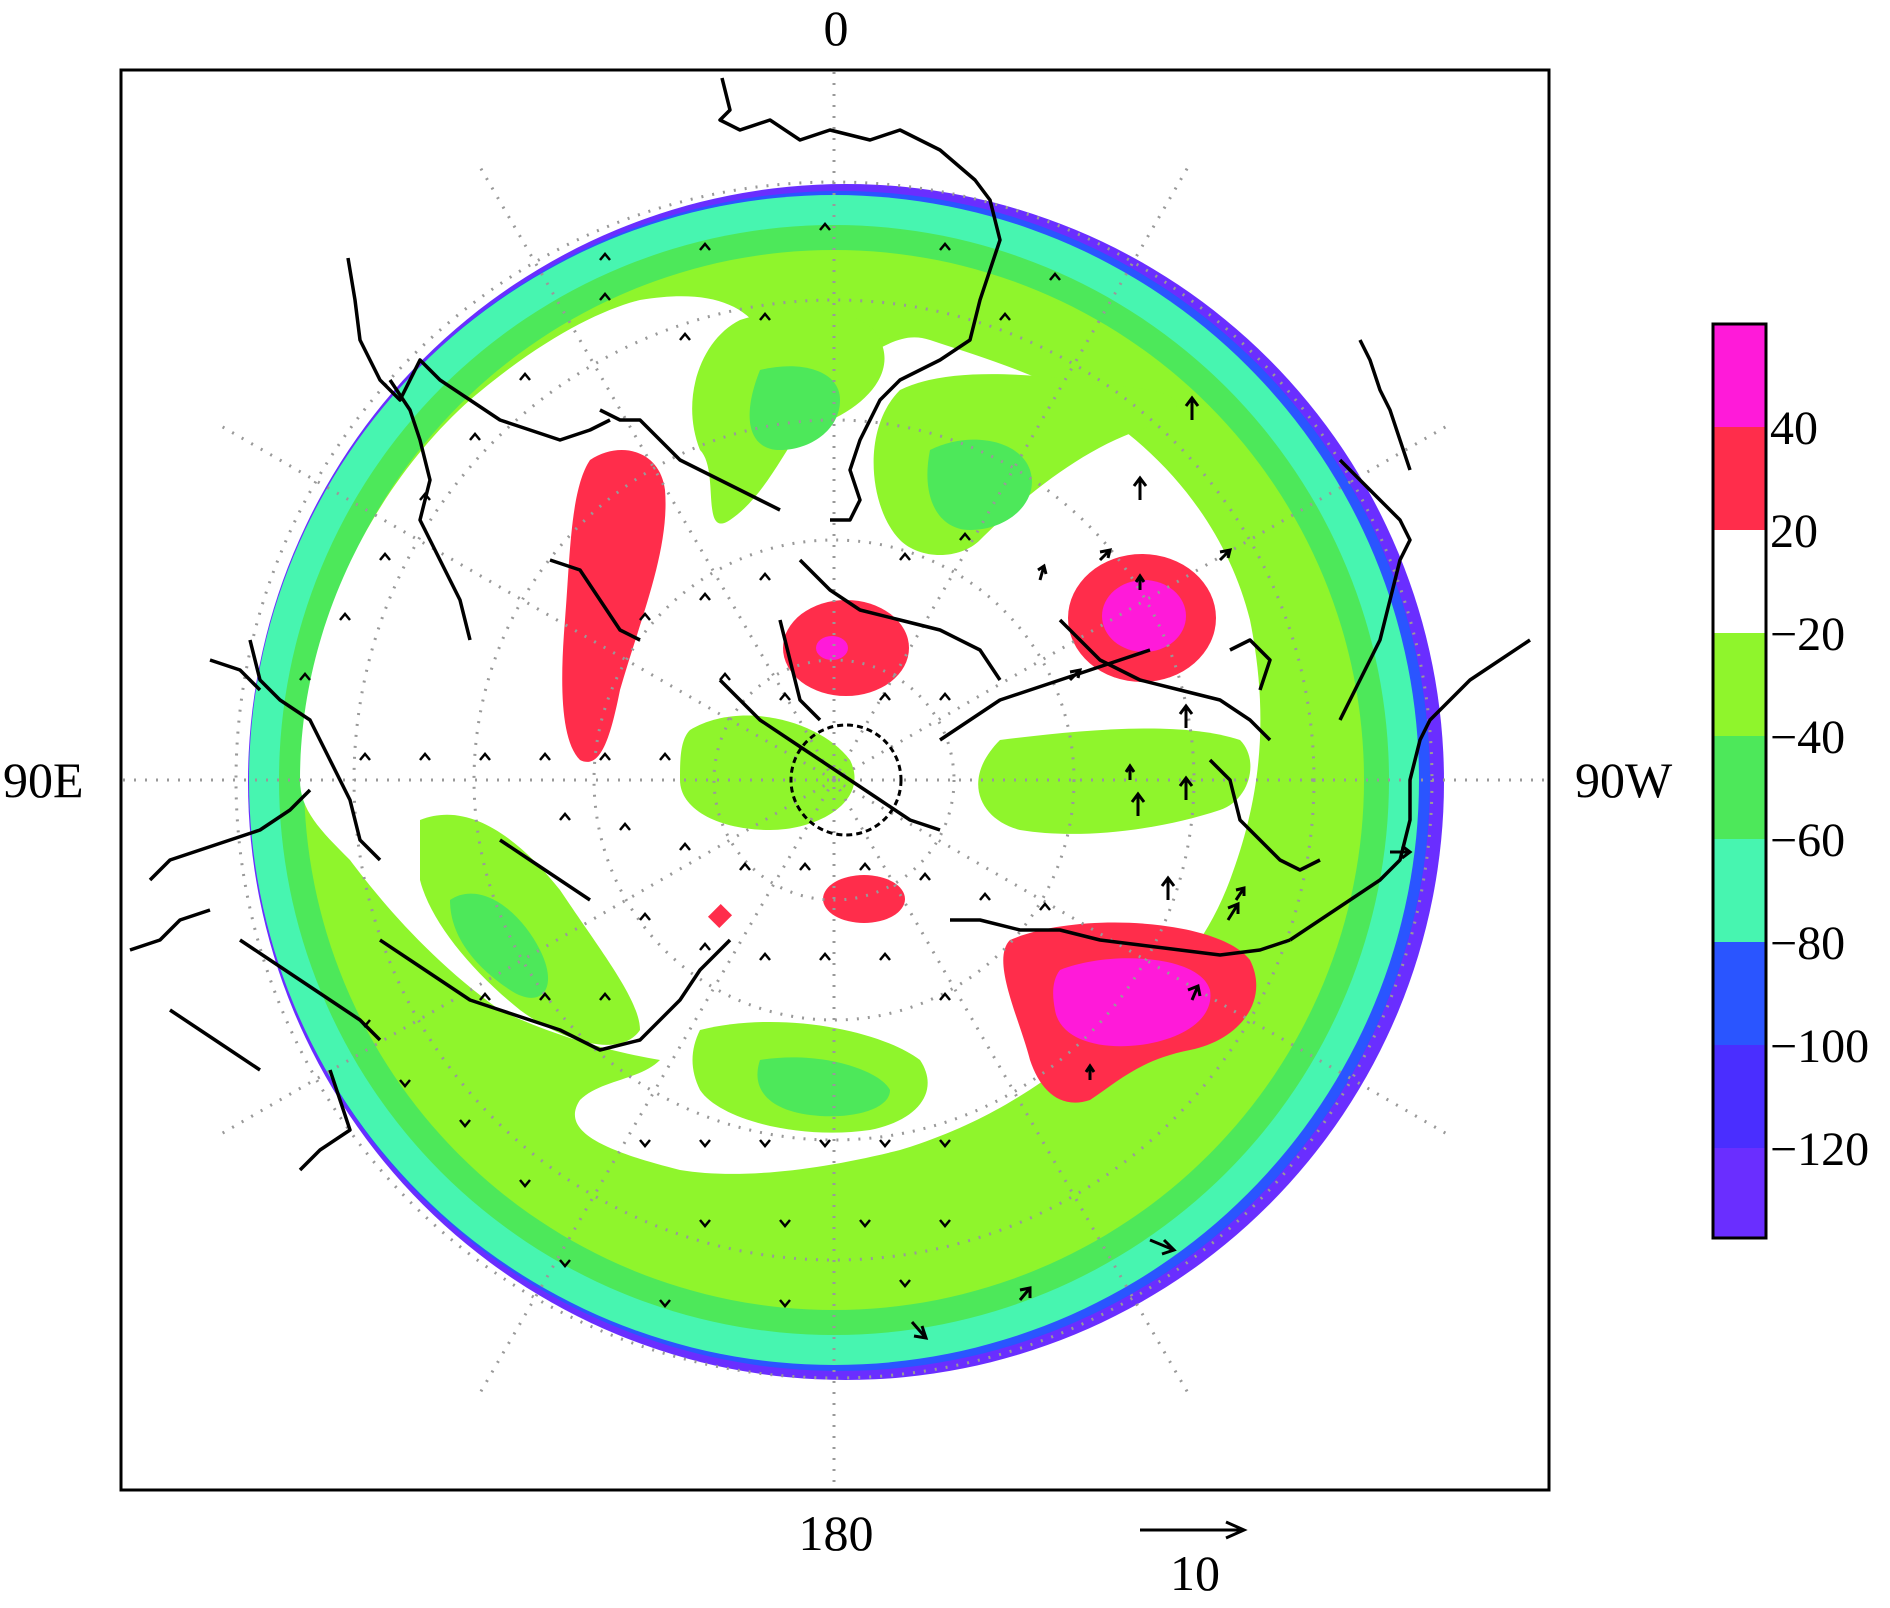  I want to click on colorbar-labels: 40 20 −20 −40 −60 −80 −100 −120, so click(1819, 789).